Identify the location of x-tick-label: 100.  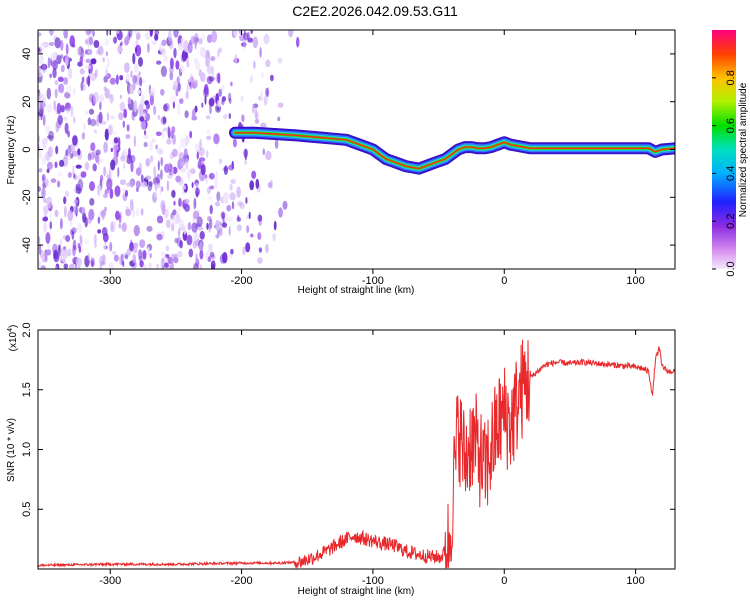
(635, 581).